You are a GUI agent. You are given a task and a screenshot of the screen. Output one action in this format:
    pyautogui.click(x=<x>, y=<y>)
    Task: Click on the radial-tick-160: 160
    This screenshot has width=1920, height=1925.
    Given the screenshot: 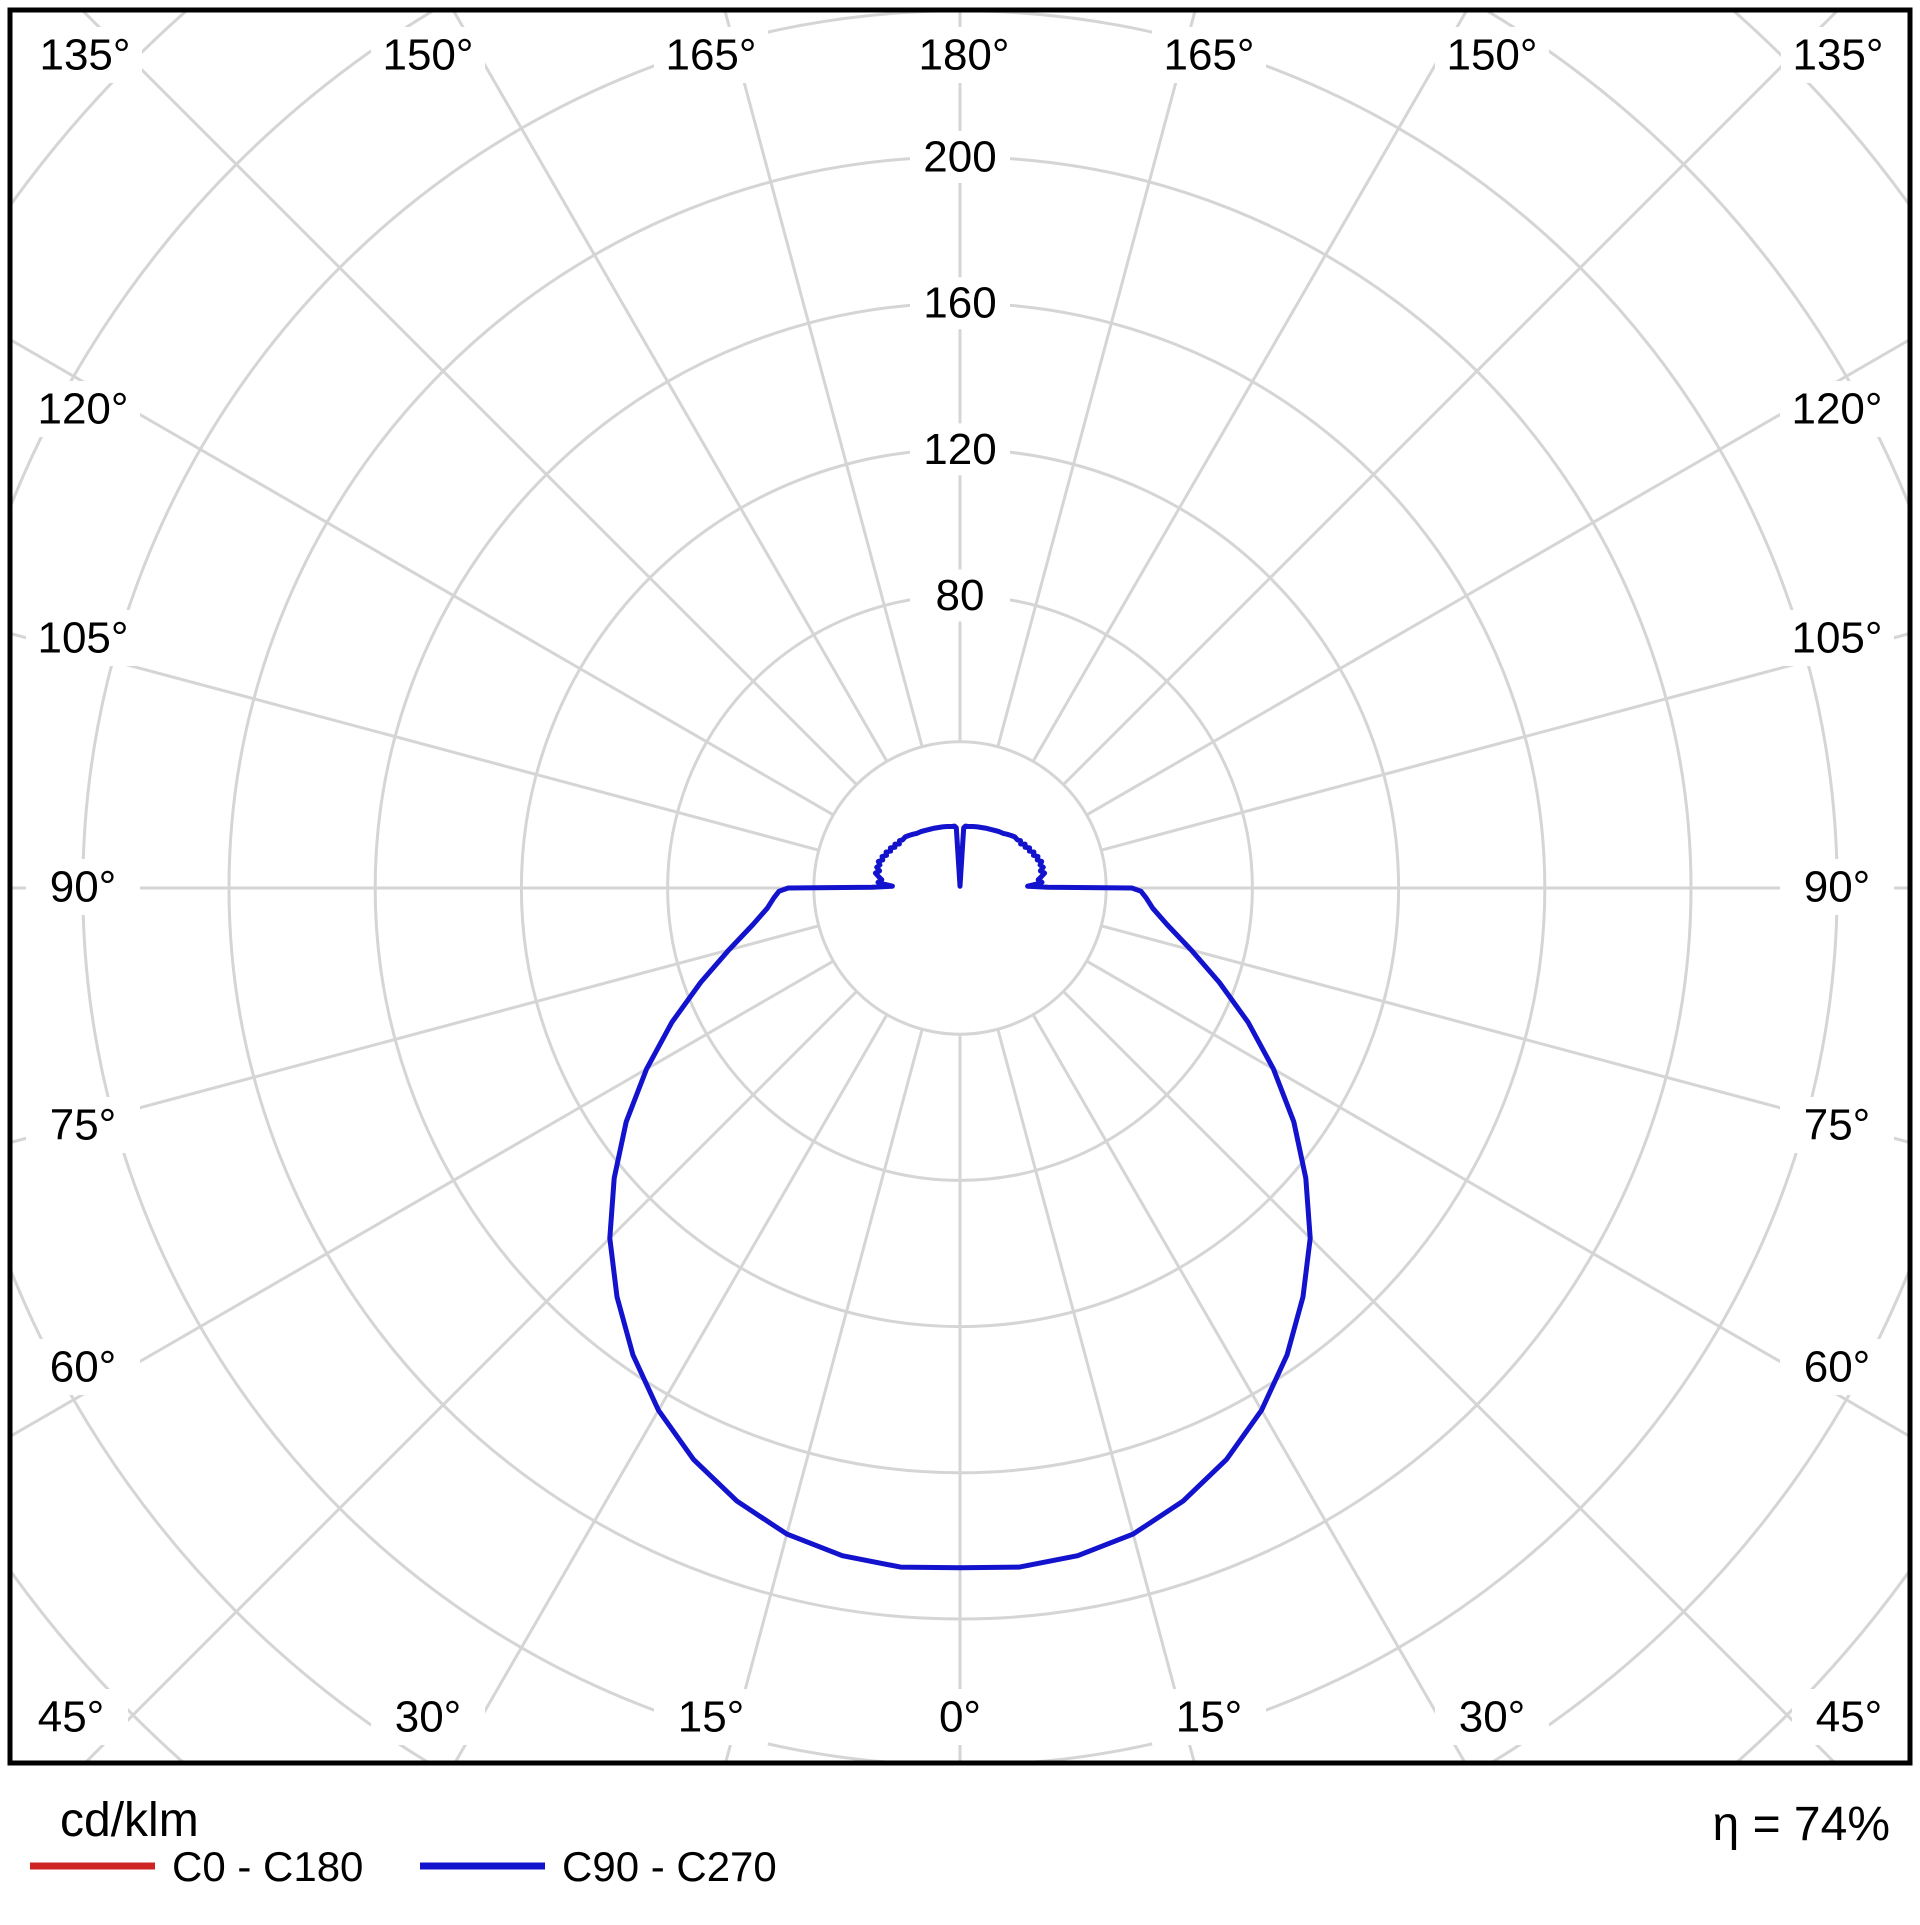 What is the action you would take?
    pyautogui.click(x=959, y=303)
    